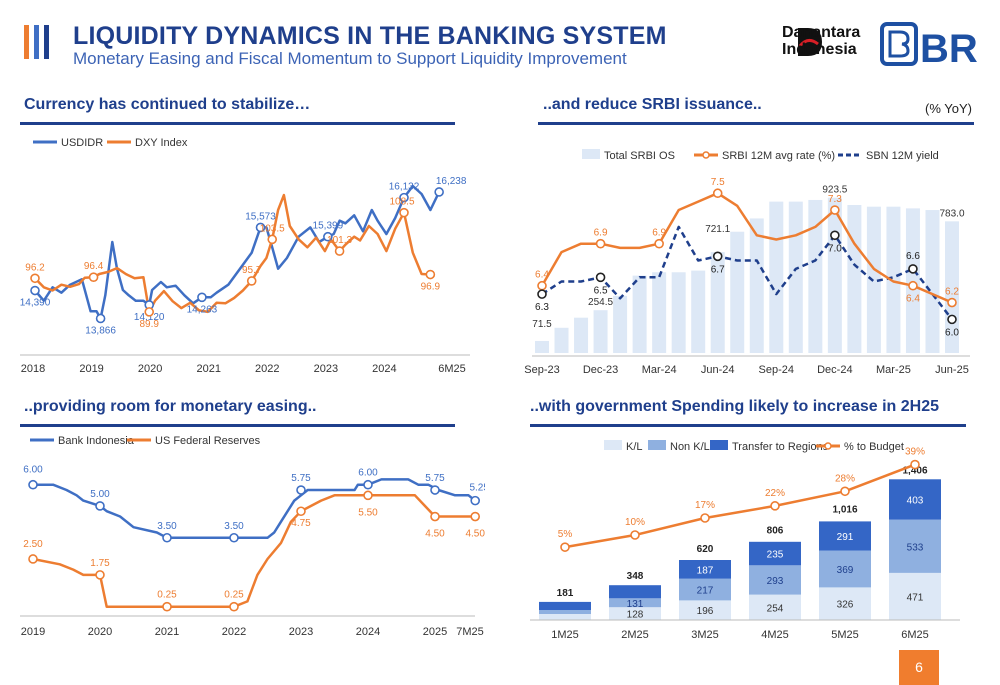 The image size is (1000, 685). I want to click on legend-non-kl-swatch, so click(657, 445).